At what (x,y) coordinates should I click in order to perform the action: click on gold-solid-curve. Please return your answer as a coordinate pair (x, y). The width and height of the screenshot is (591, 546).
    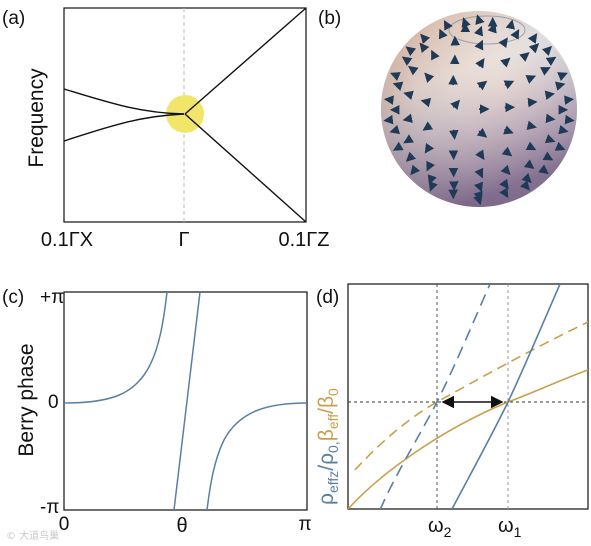
    Looking at the image, I should click on (468, 439).